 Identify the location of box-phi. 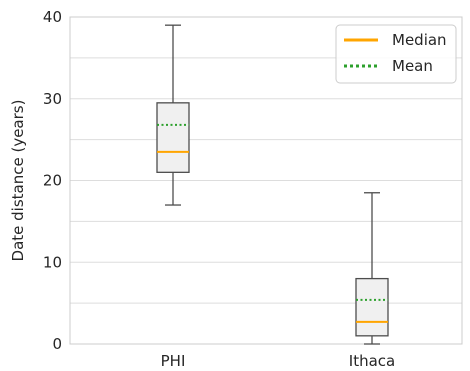
(173, 115).